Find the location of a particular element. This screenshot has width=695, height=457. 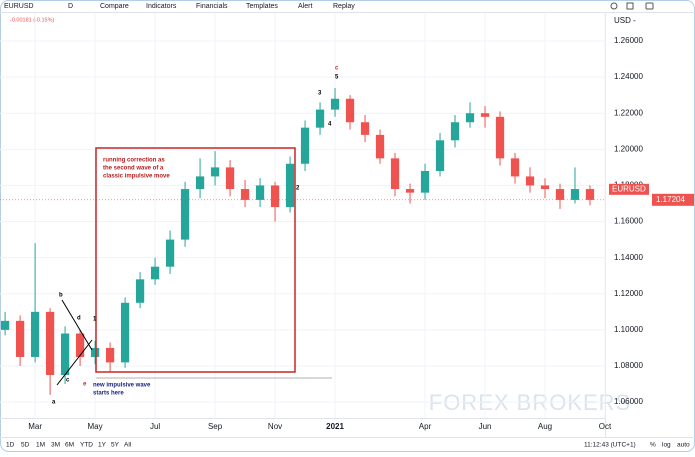

currency-label: USD - is located at coordinates (625, 20).